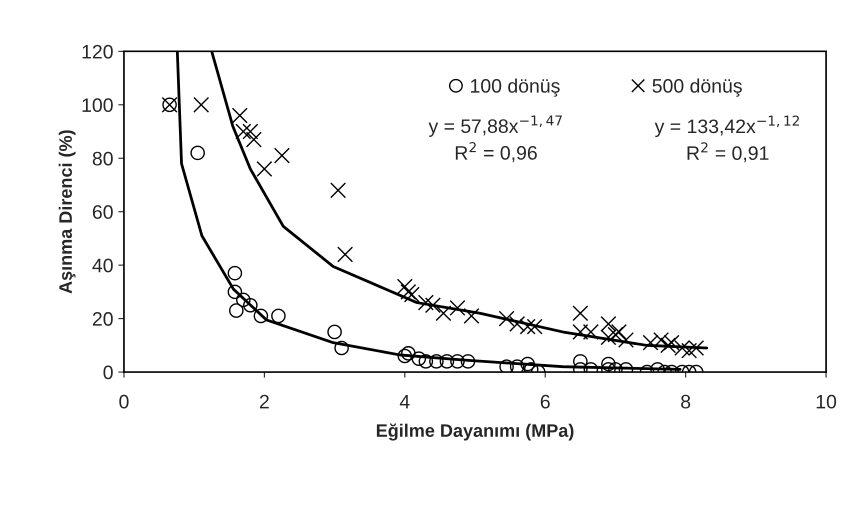  I want to click on x-tick-label: 4, so click(405, 401).